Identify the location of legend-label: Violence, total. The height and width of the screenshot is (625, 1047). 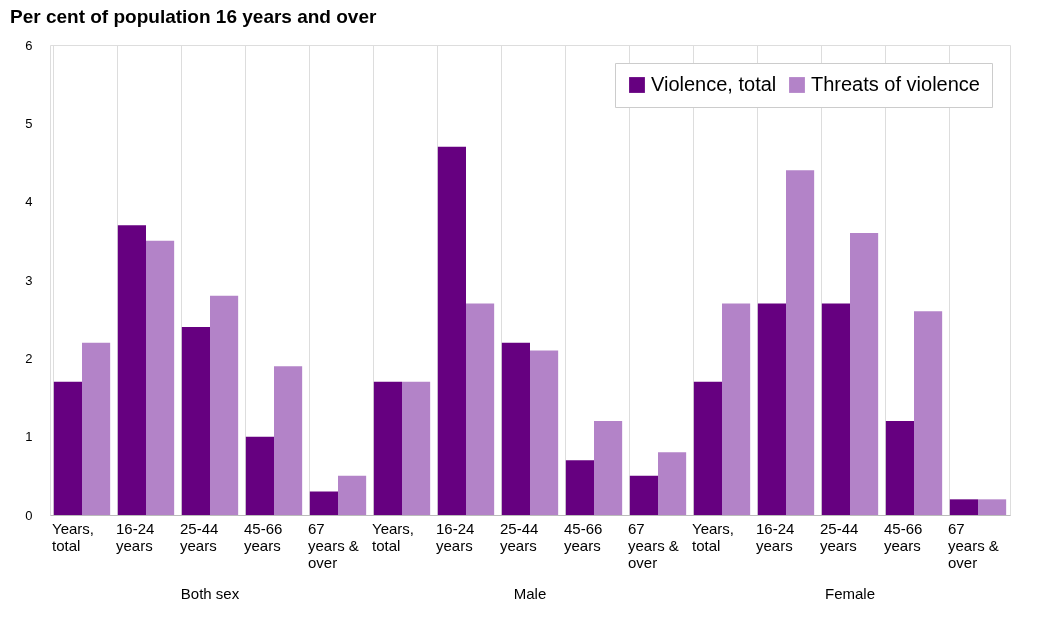
(714, 84).